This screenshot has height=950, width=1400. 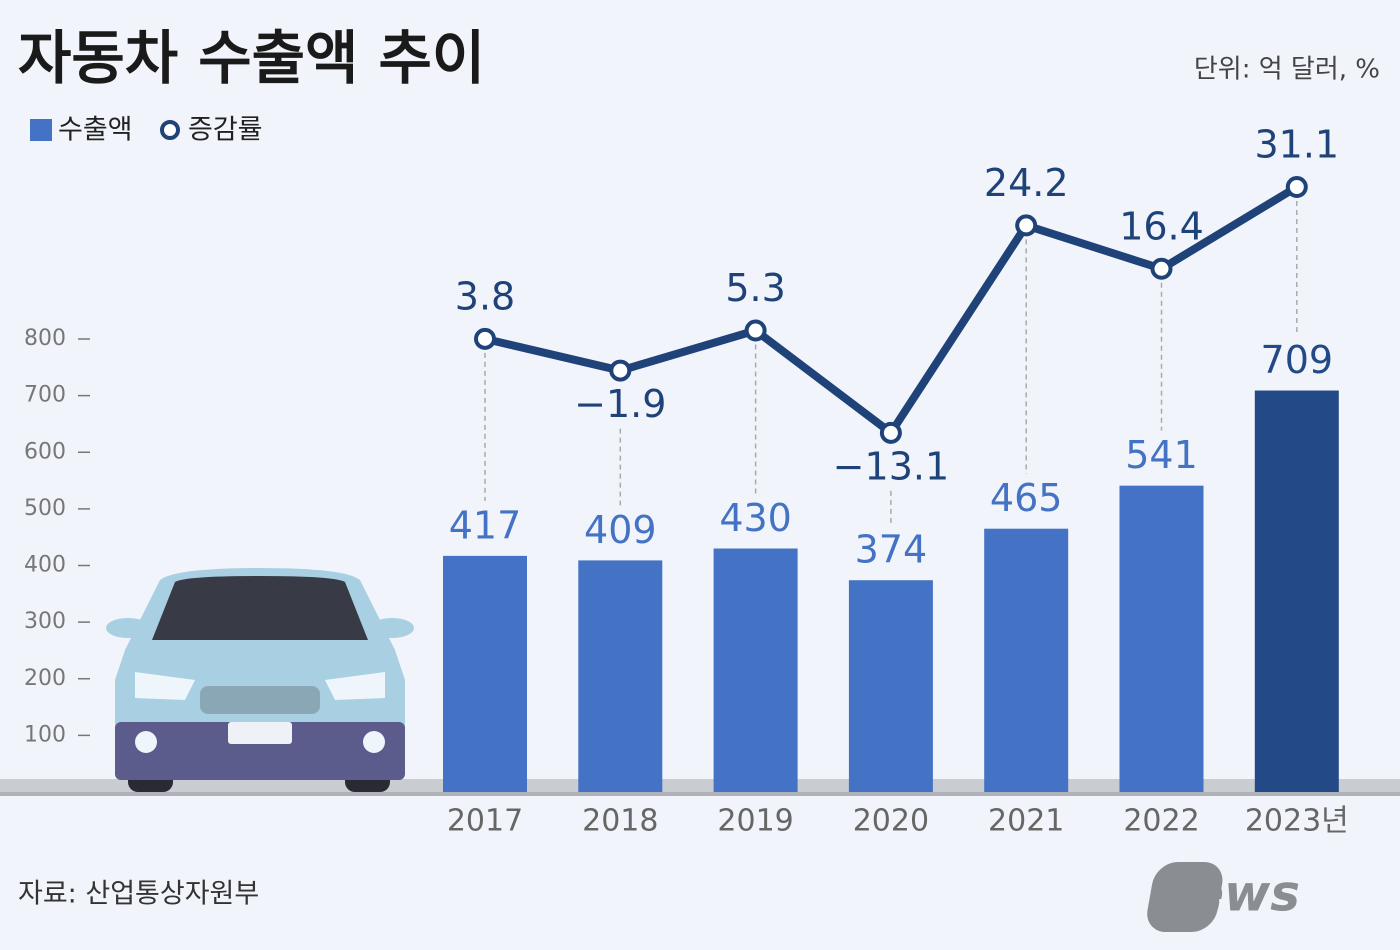 What do you see at coordinates (755, 288) in the screenshot?
I see `line-value-label: 5.3` at bounding box center [755, 288].